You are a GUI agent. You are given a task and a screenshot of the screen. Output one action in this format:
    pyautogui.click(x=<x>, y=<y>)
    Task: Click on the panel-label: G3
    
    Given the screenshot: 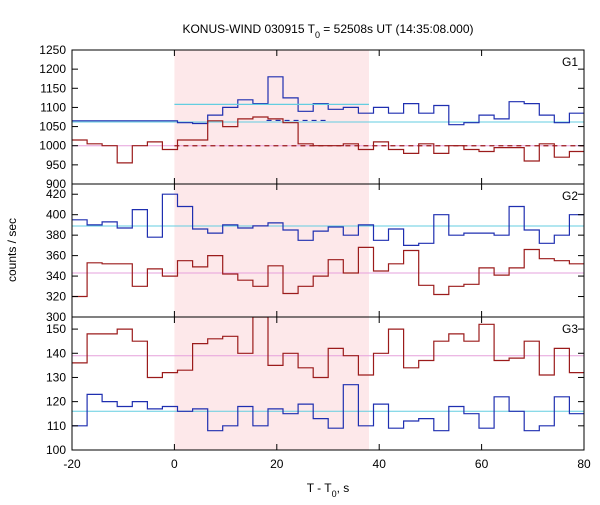 What is the action you would take?
    pyautogui.click(x=570, y=329)
    